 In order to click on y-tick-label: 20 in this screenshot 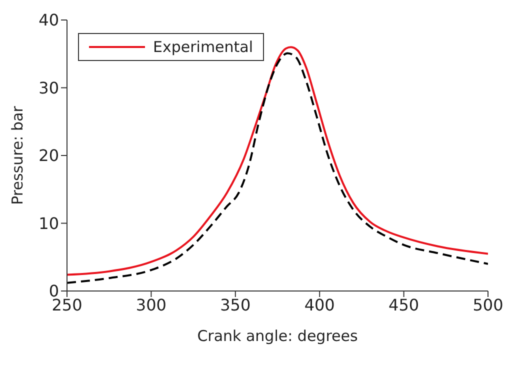, I will do `click(48, 156)`.